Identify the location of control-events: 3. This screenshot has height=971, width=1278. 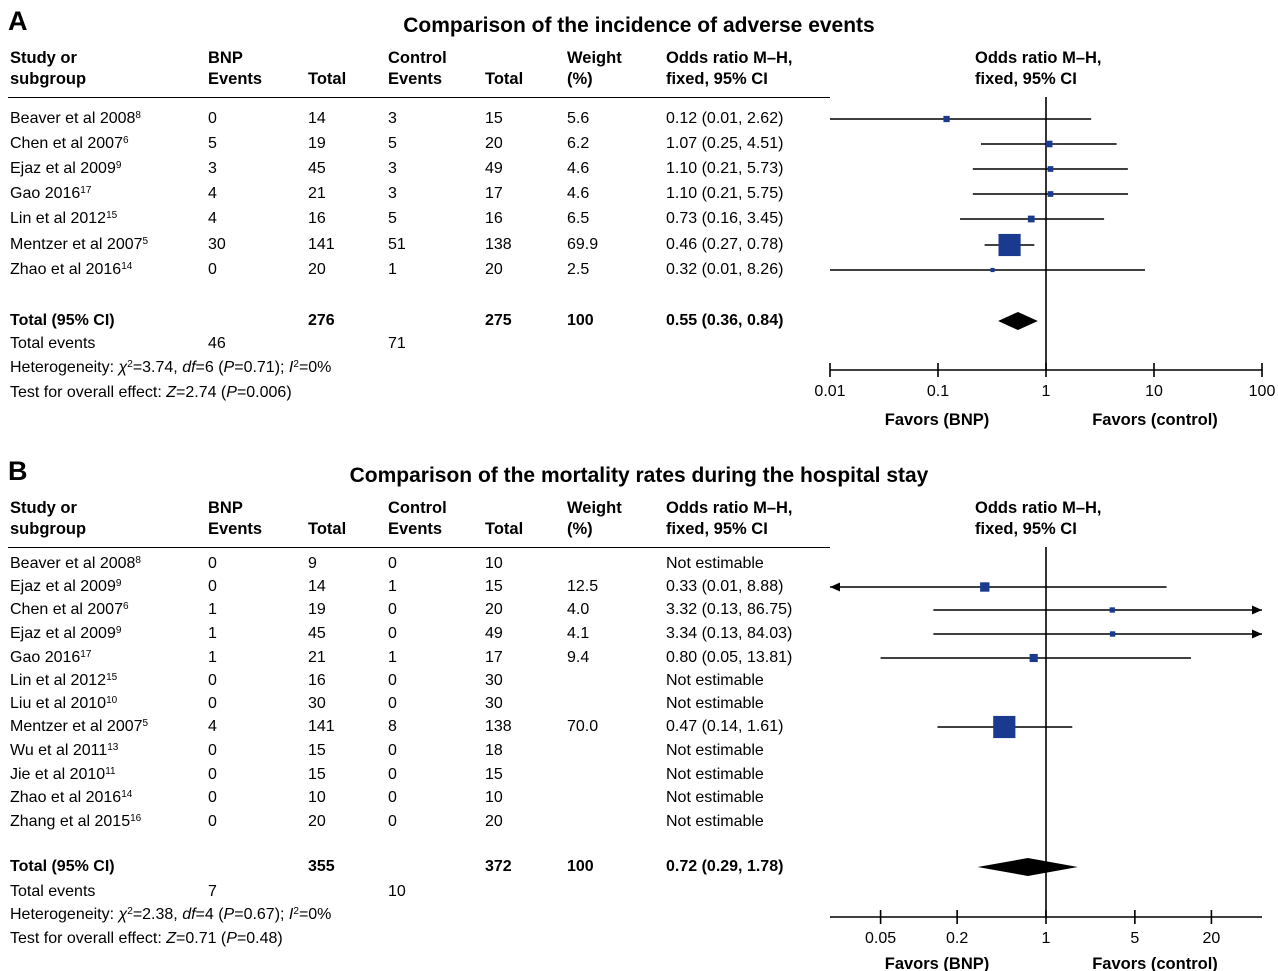
(392, 168).